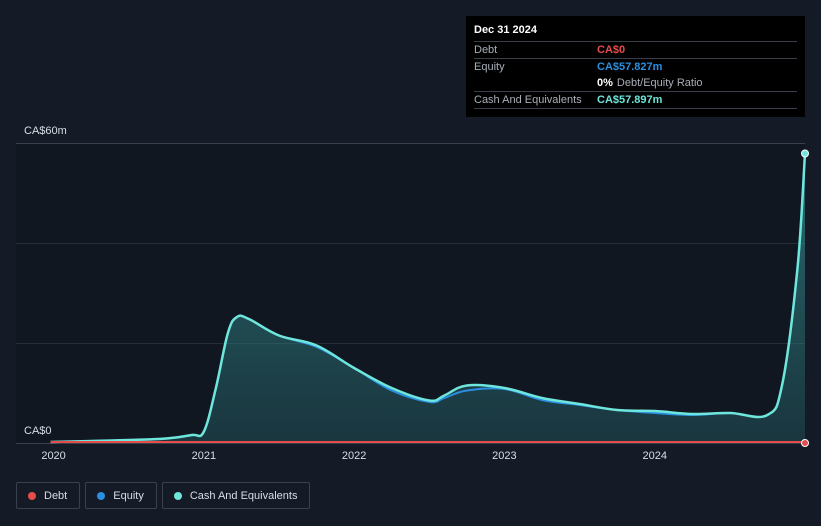 Image resolution: width=821 pixels, height=526 pixels. Describe the element at coordinates (528, 100) in the screenshot. I see `tooltip-cash-label: Cash And Equivalents` at that location.